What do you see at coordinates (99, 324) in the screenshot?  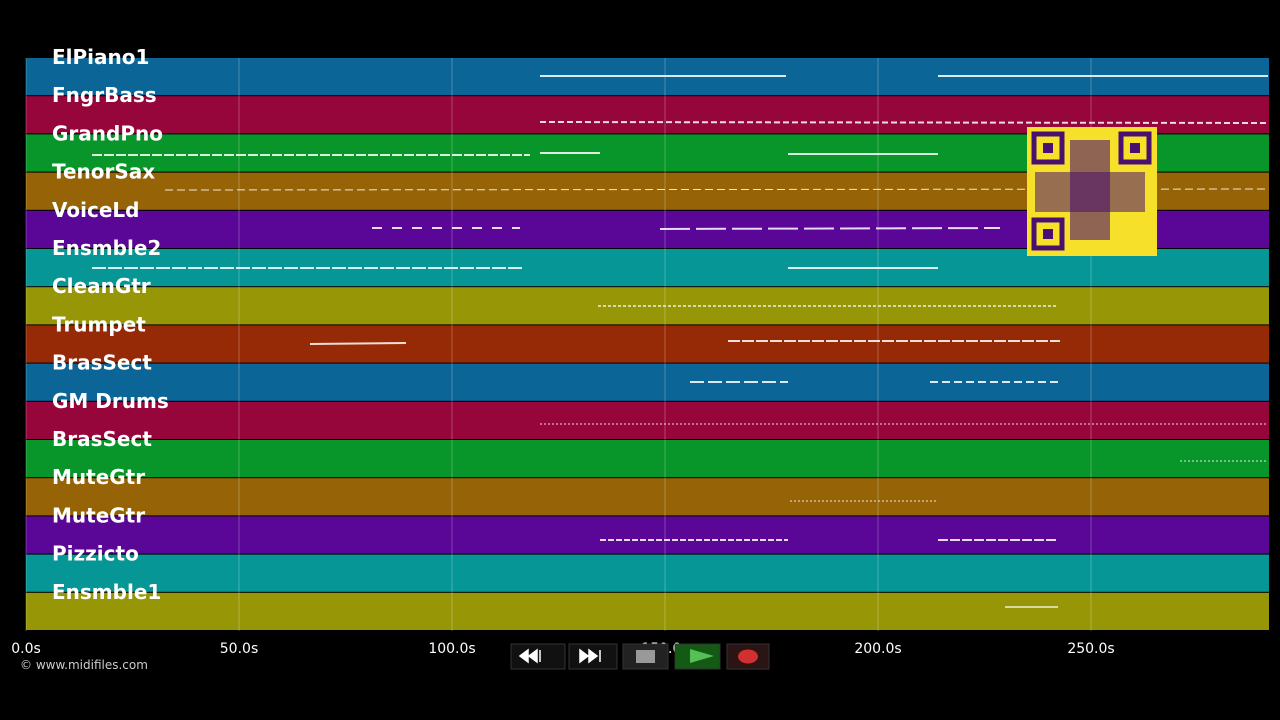 I see `track-label: Trumpet` at bounding box center [99, 324].